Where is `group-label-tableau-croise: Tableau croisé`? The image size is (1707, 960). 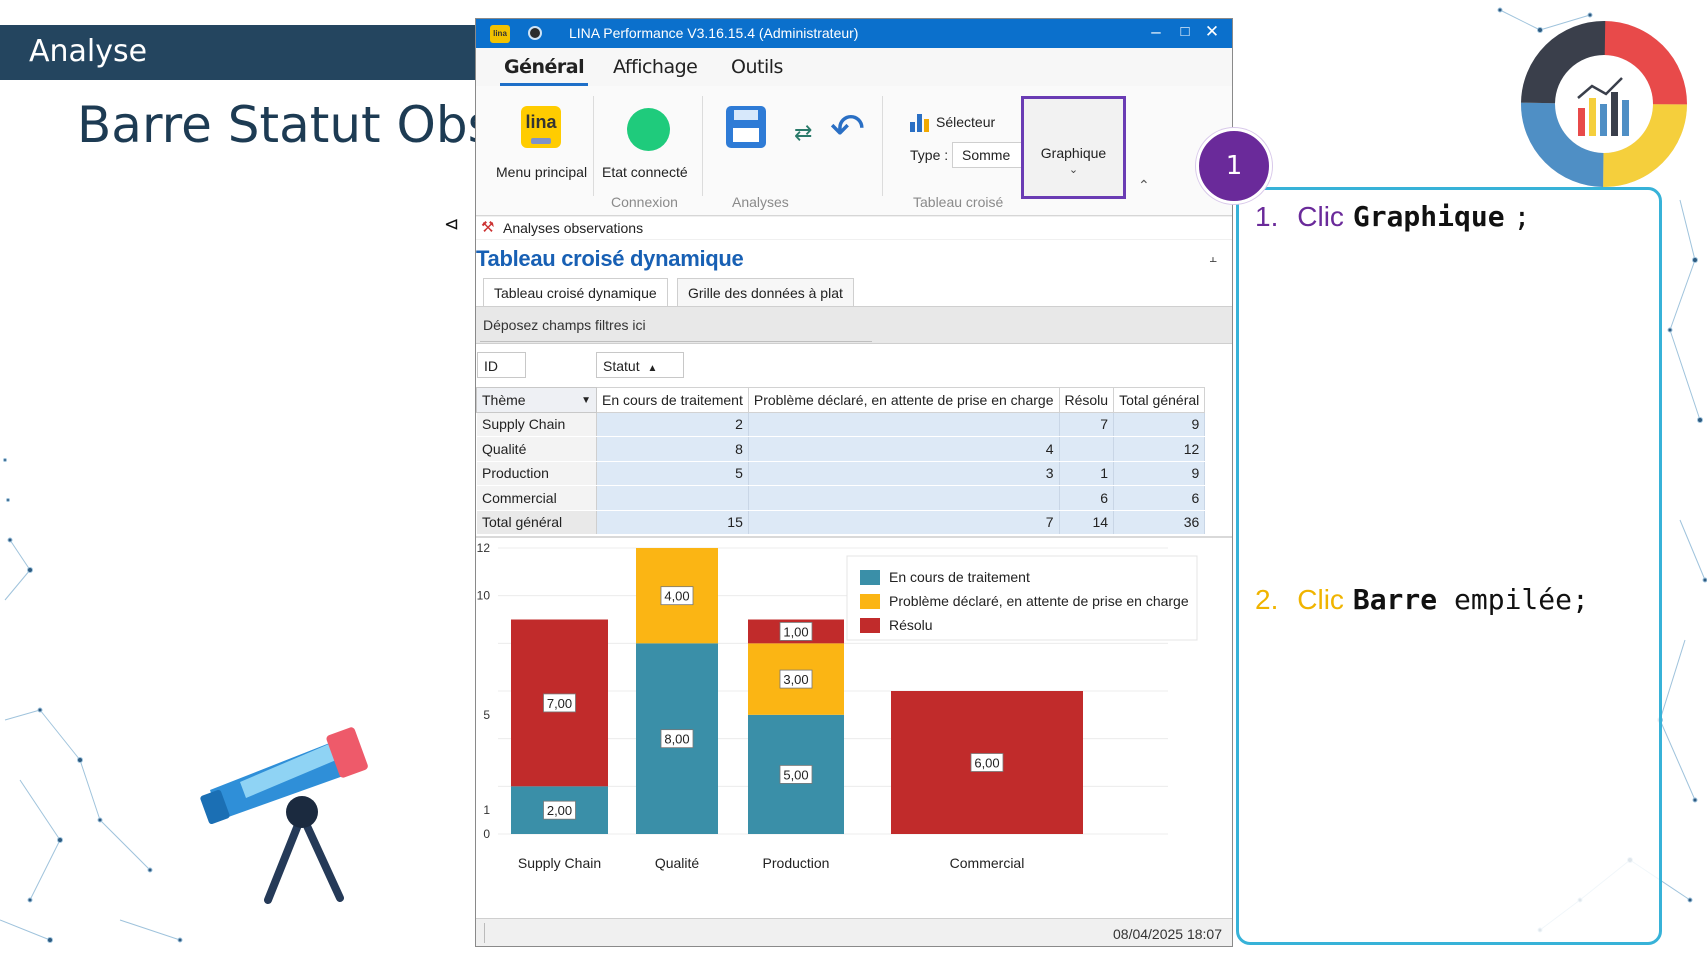 group-label-tableau-croise: Tableau croisé is located at coordinates (958, 202).